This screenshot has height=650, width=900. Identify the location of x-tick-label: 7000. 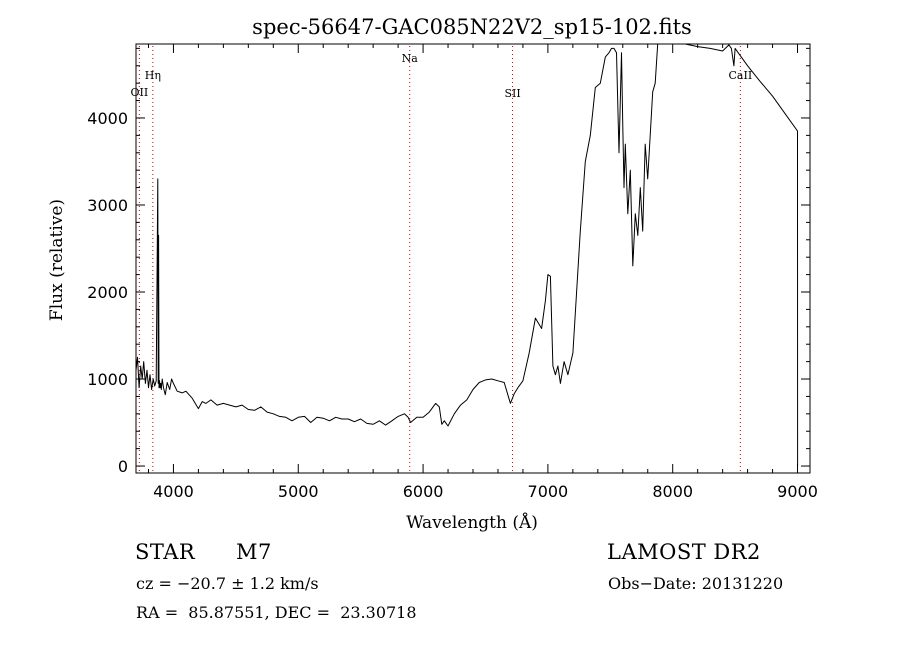
(548, 491).